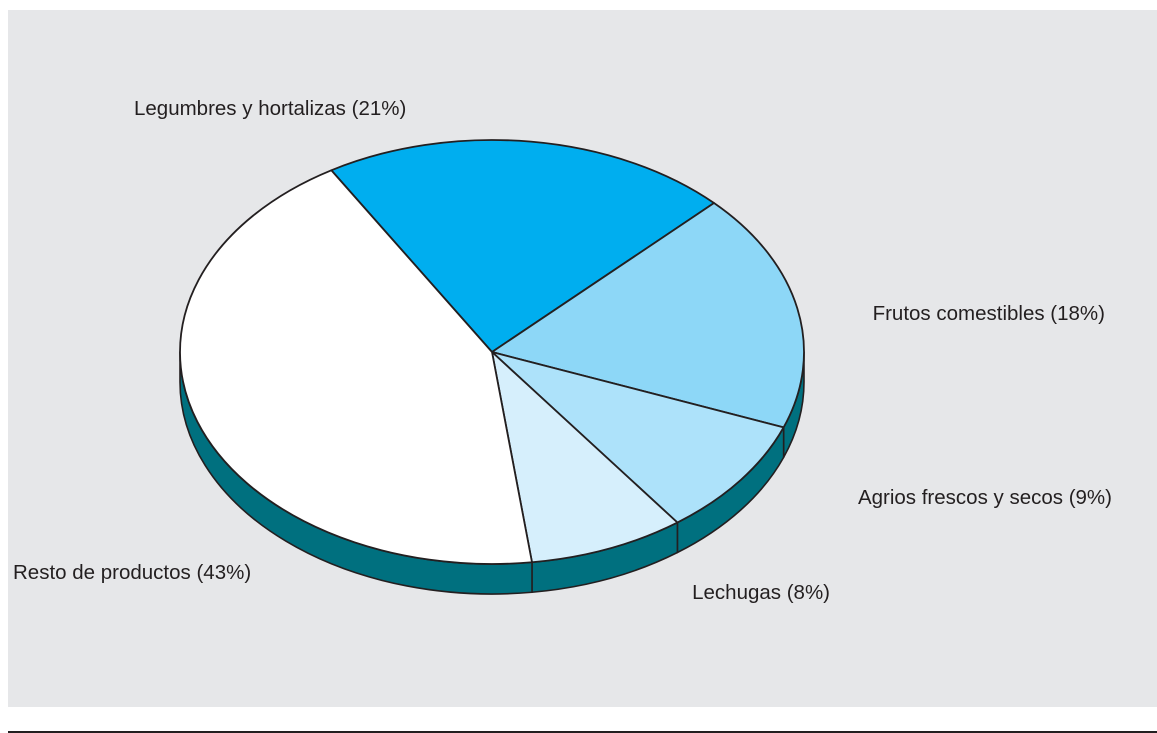 The height and width of the screenshot is (733, 1157). What do you see at coordinates (985, 497) in the screenshot?
I see `slice-label-3: Agrios frescos y secos (9%)` at bounding box center [985, 497].